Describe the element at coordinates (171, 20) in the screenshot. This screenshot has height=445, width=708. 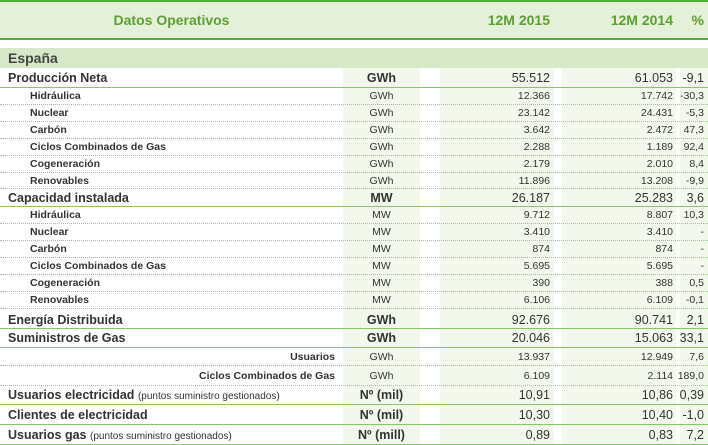
I see `header-title: Datos Operativos` at that location.